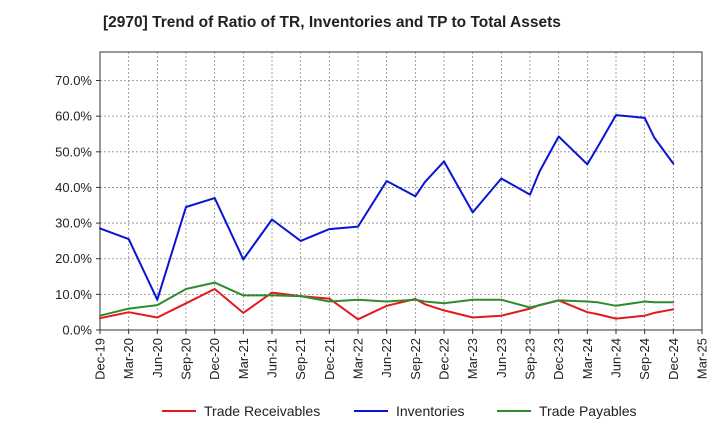 The image size is (720, 440). I want to click on x-tick-label: Mar-21, so click(243, 358).